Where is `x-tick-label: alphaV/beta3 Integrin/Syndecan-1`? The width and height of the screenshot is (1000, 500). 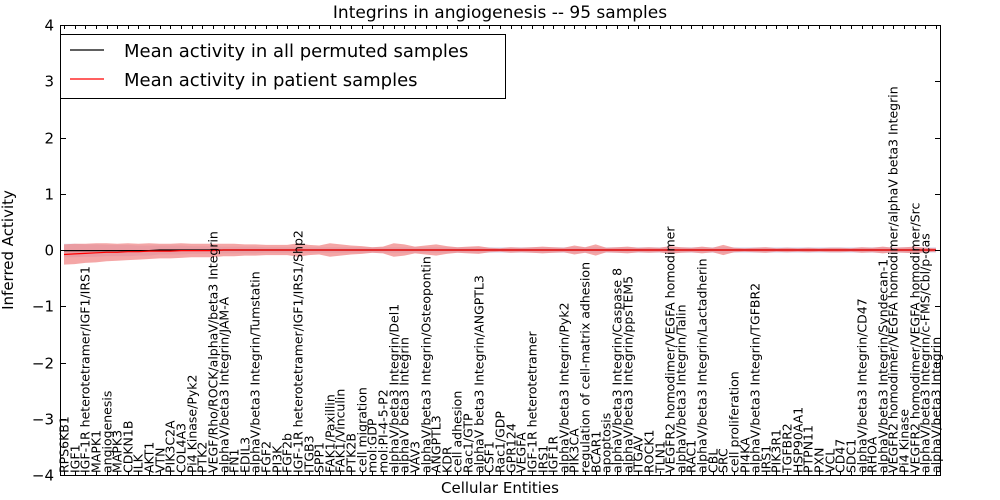 x-tick-label: alphaV/beta3 Integrin/Syndecan-1 is located at coordinates (883, 366).